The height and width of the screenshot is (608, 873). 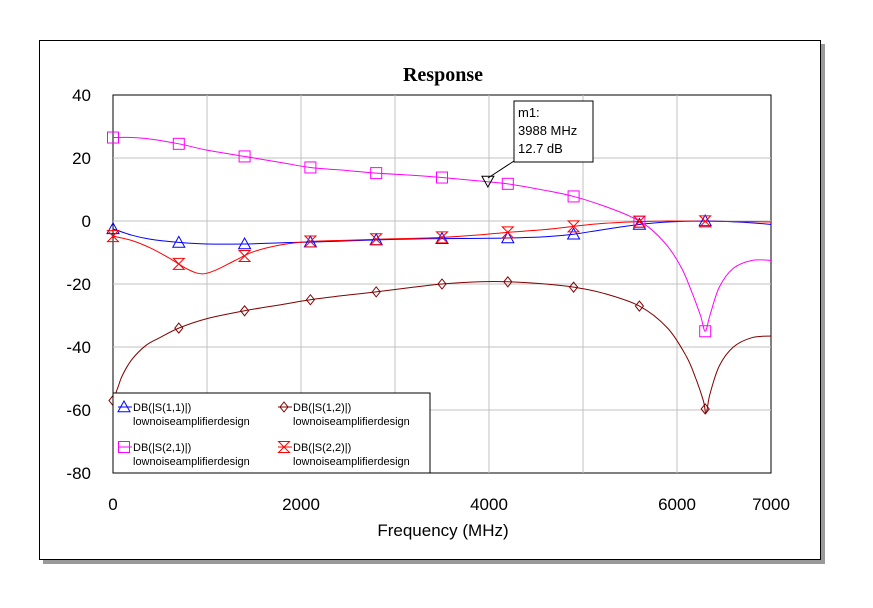 I want to click on legend-item-s4: DB(|S(2,2)|) lownoiseamplifierdesign, so click(x=343, y=455).